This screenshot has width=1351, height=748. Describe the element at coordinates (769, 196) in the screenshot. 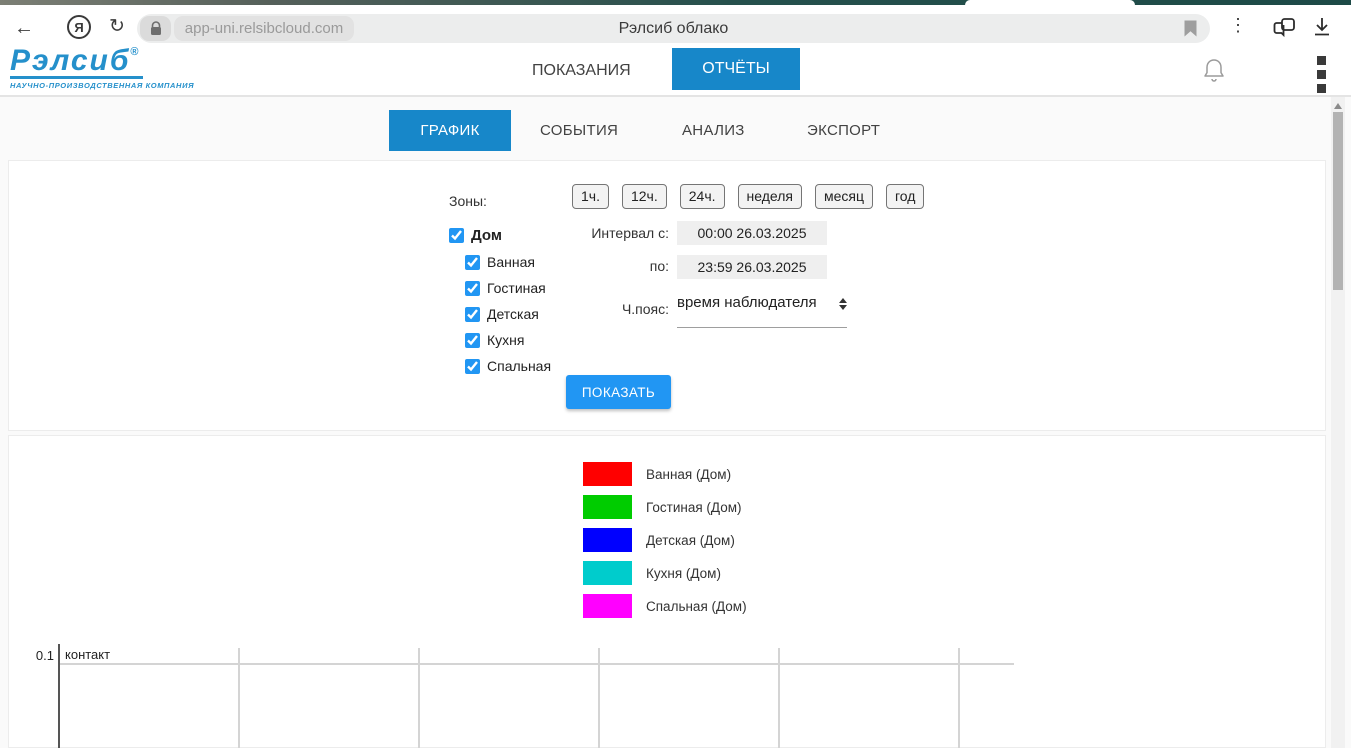

I see `range-button-week: неделя` at that location.